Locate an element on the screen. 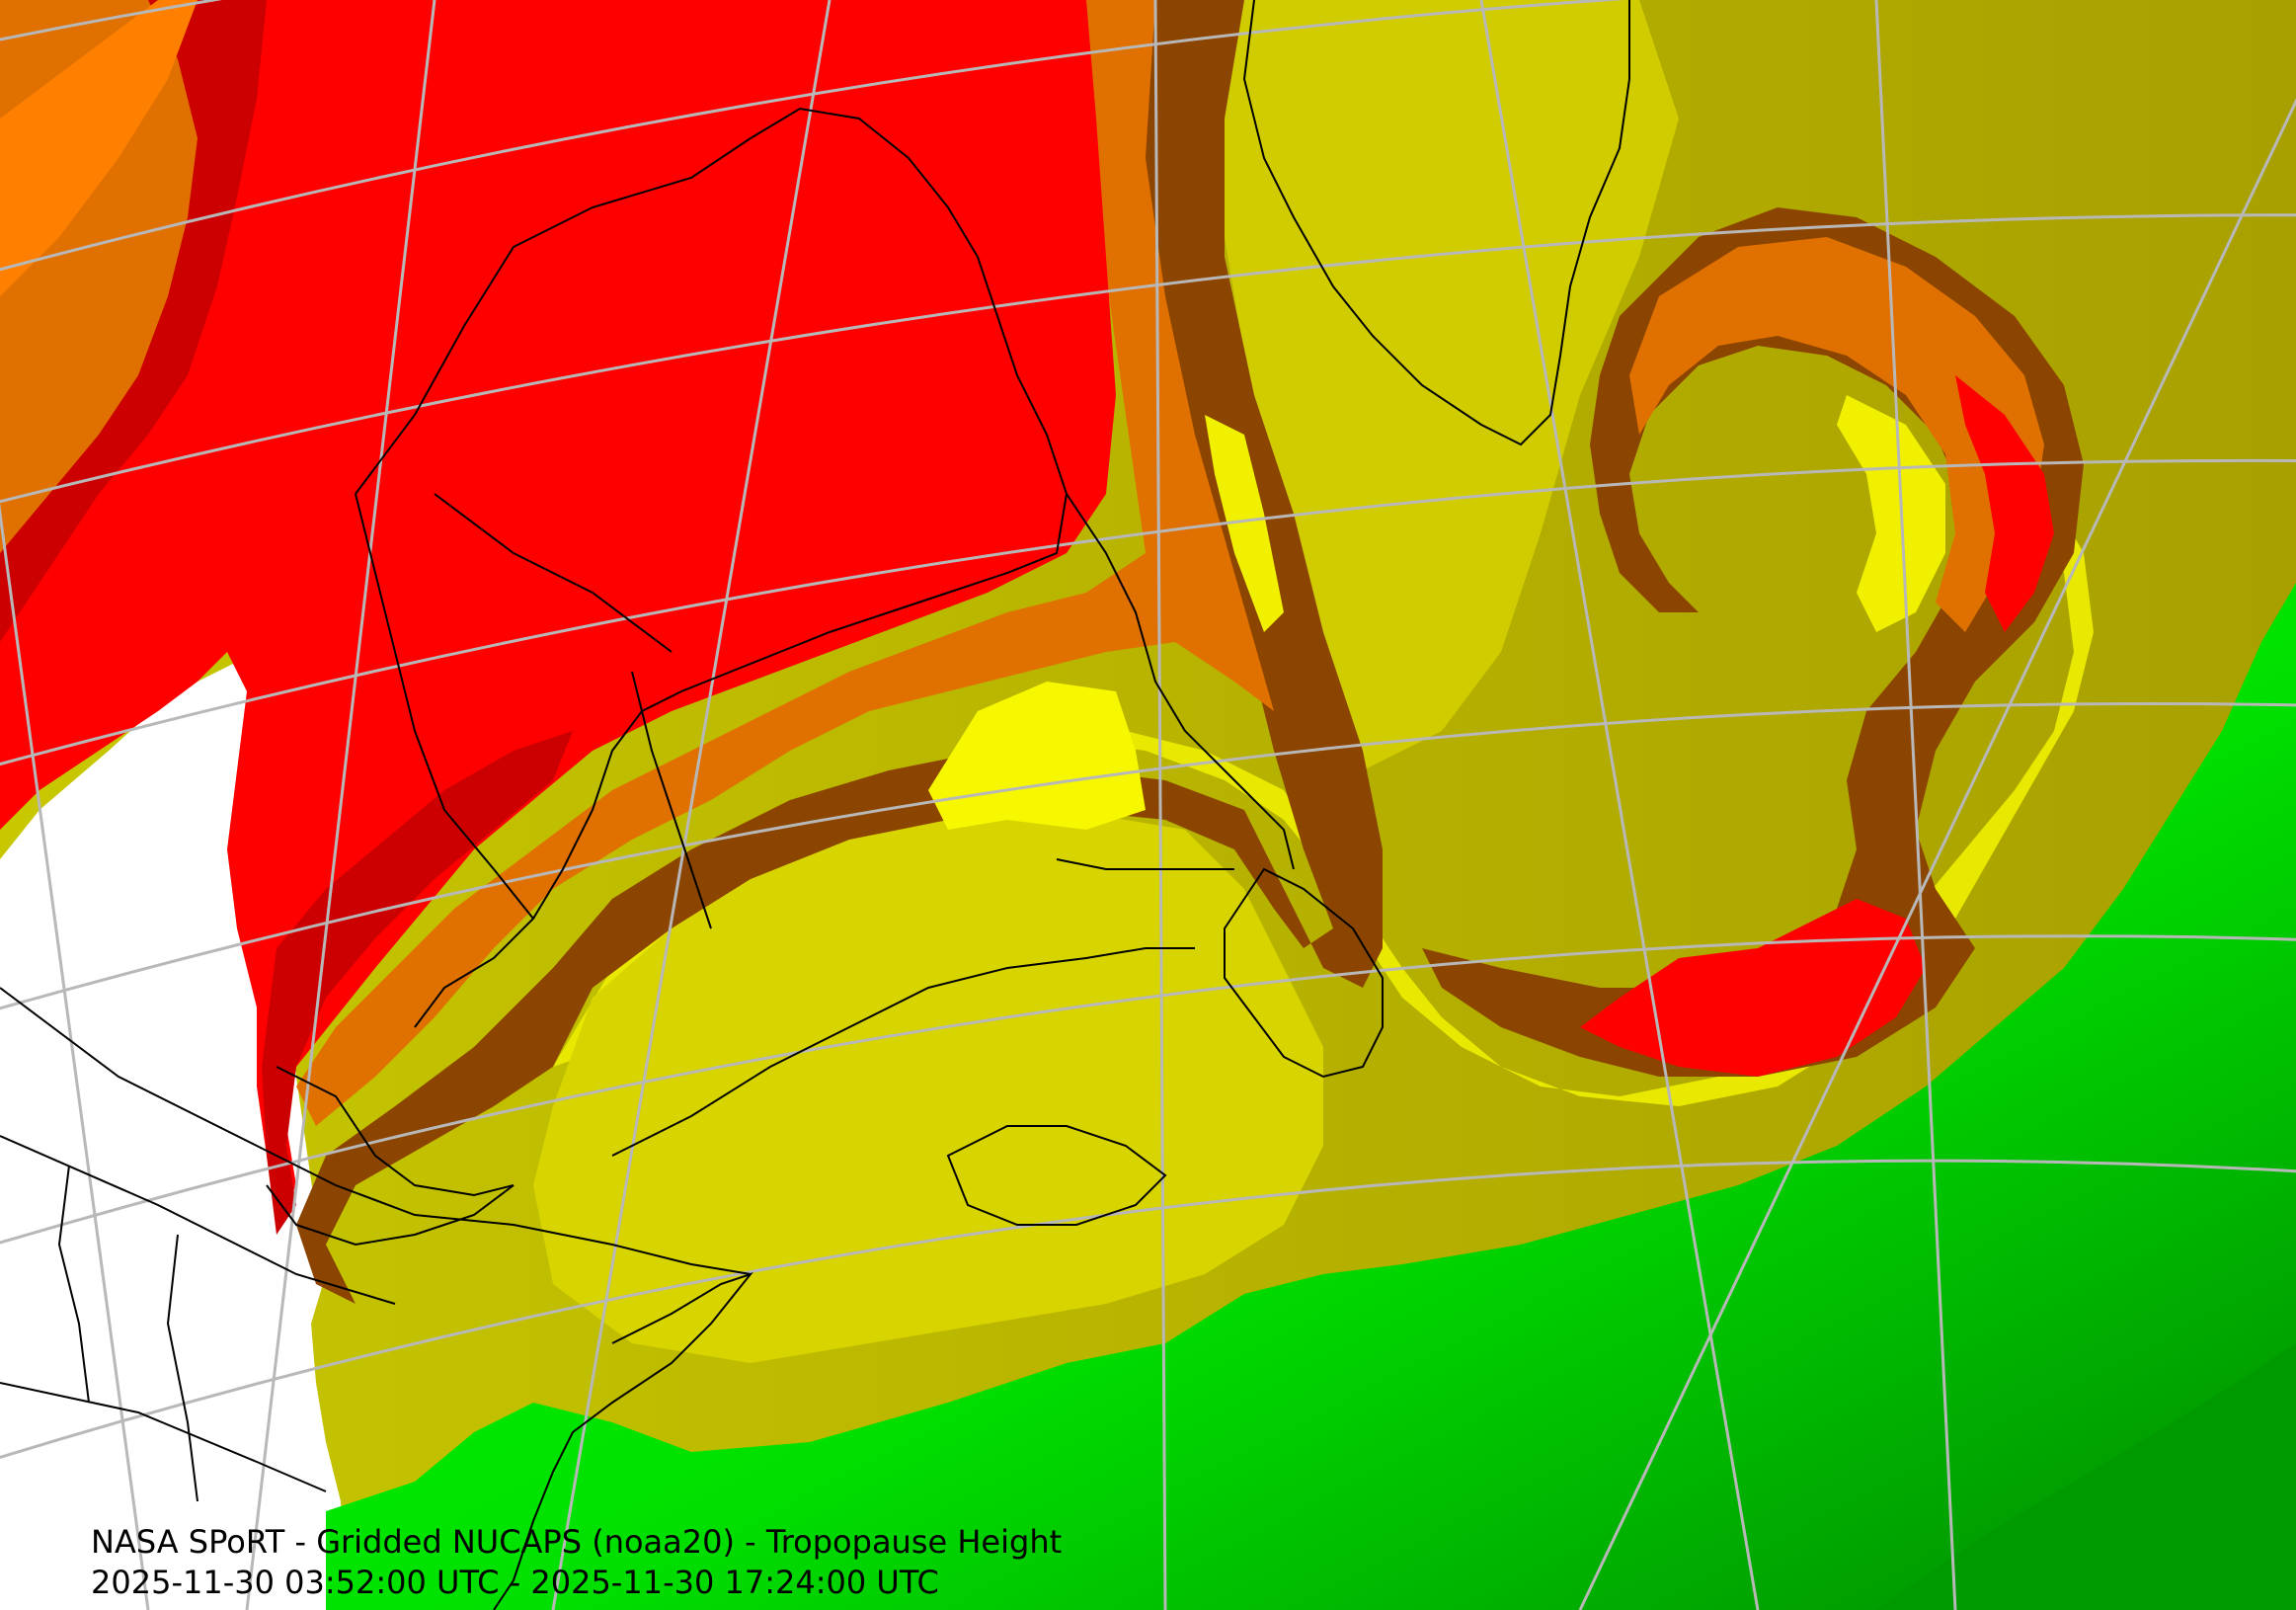  dark-red-west-region is located at coordinates (133, 321).